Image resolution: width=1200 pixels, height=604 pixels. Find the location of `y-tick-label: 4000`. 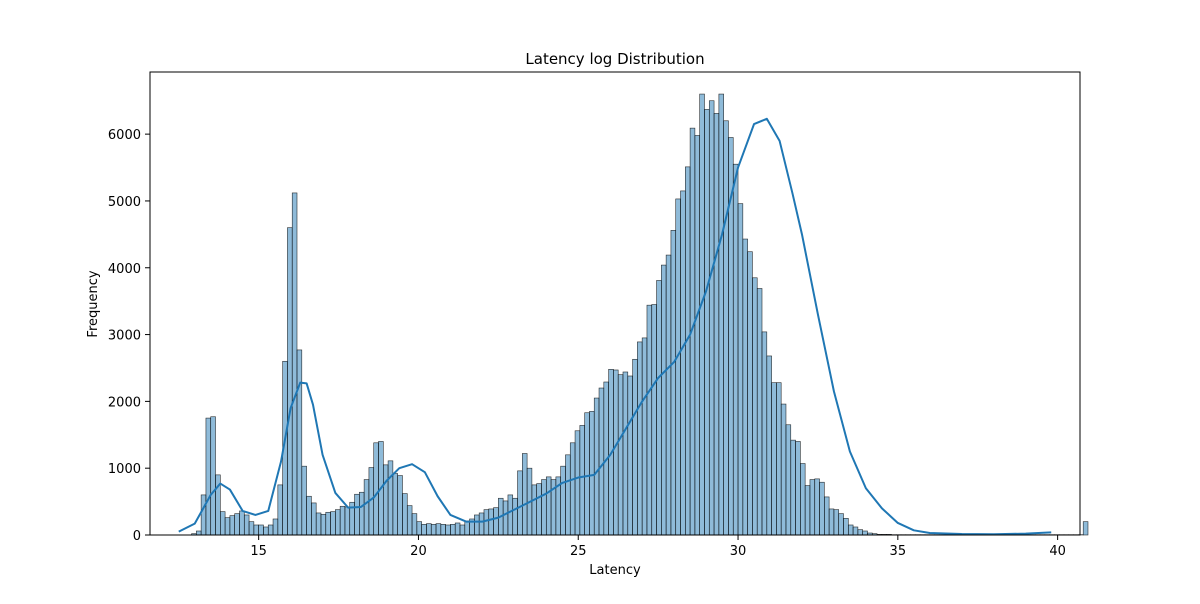

y-tick-label: 4000 is located at coordinates (124, 269).